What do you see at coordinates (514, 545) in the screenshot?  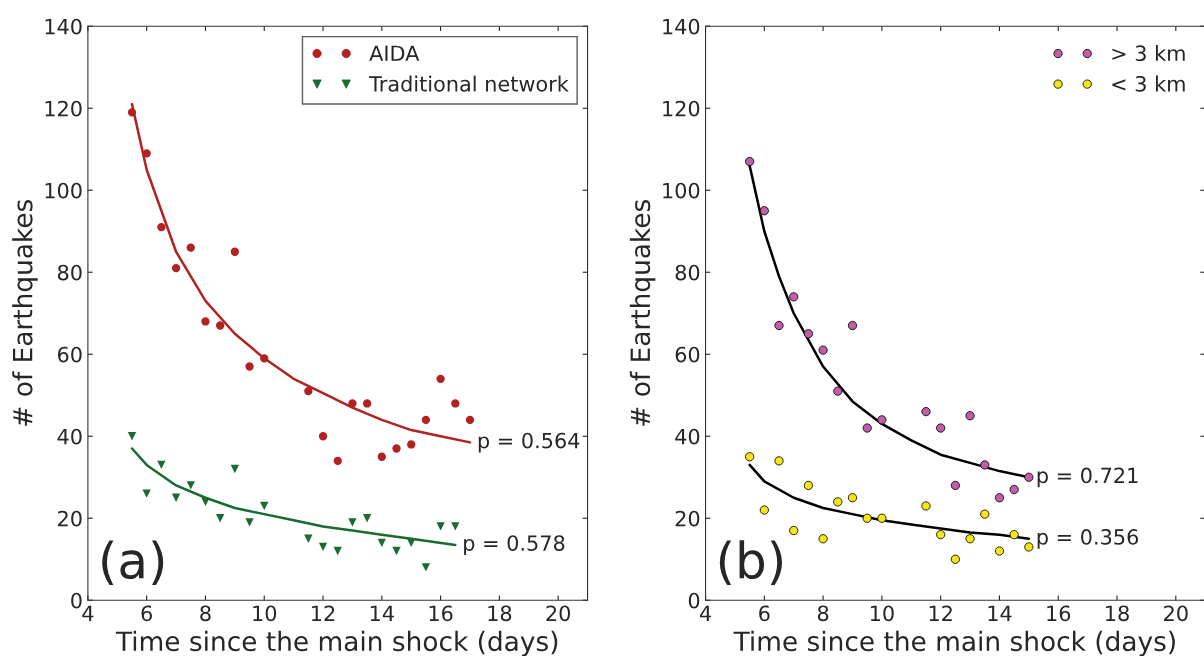 I see `annotation: p = 0.578` at bounding box center [514, 545].